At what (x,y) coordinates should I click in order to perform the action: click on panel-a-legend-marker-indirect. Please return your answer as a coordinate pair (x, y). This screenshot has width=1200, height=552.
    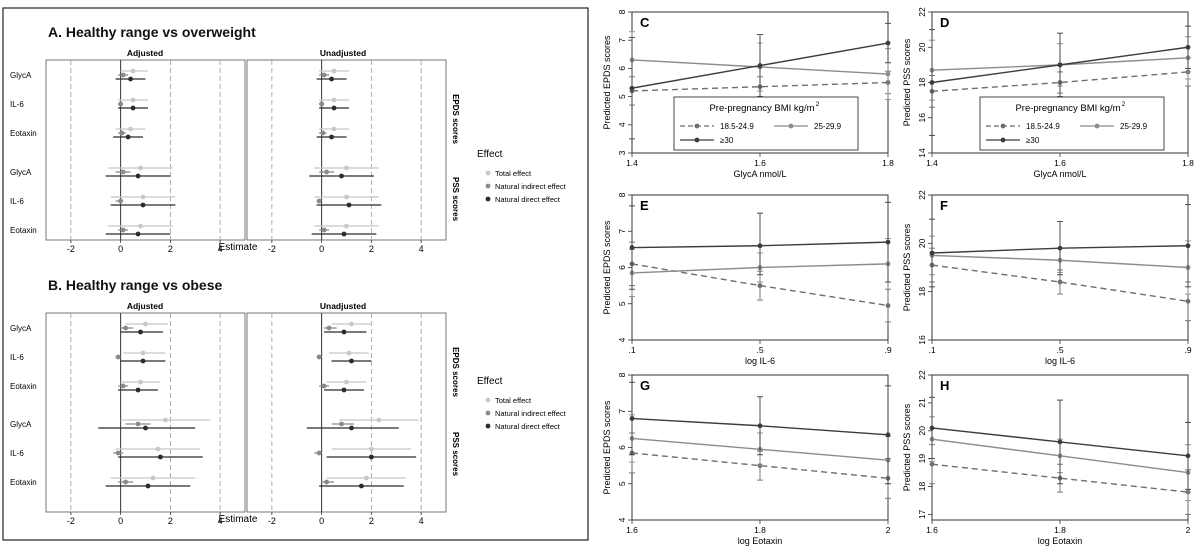
    Looking at the image, I should click on (488, 186).